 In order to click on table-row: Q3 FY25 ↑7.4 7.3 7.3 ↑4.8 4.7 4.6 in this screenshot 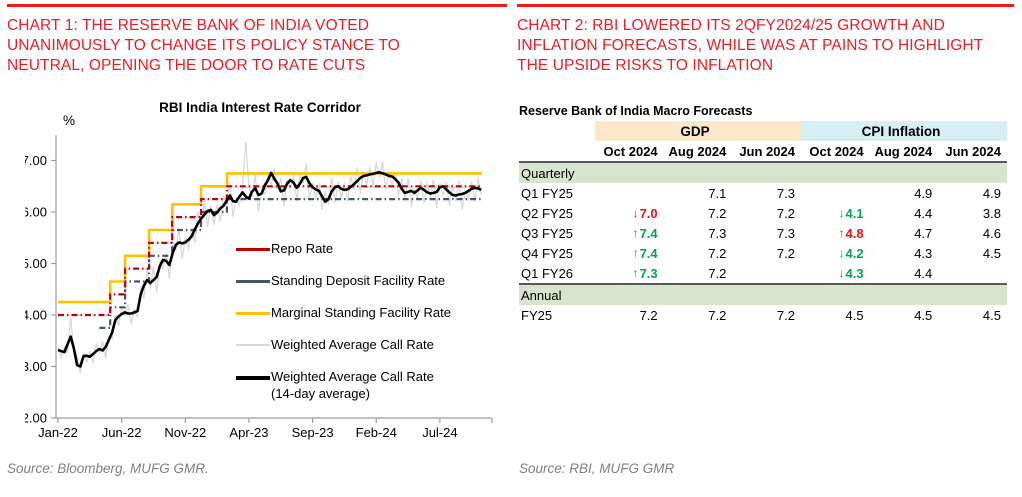, I will do `click(763, 233)`.